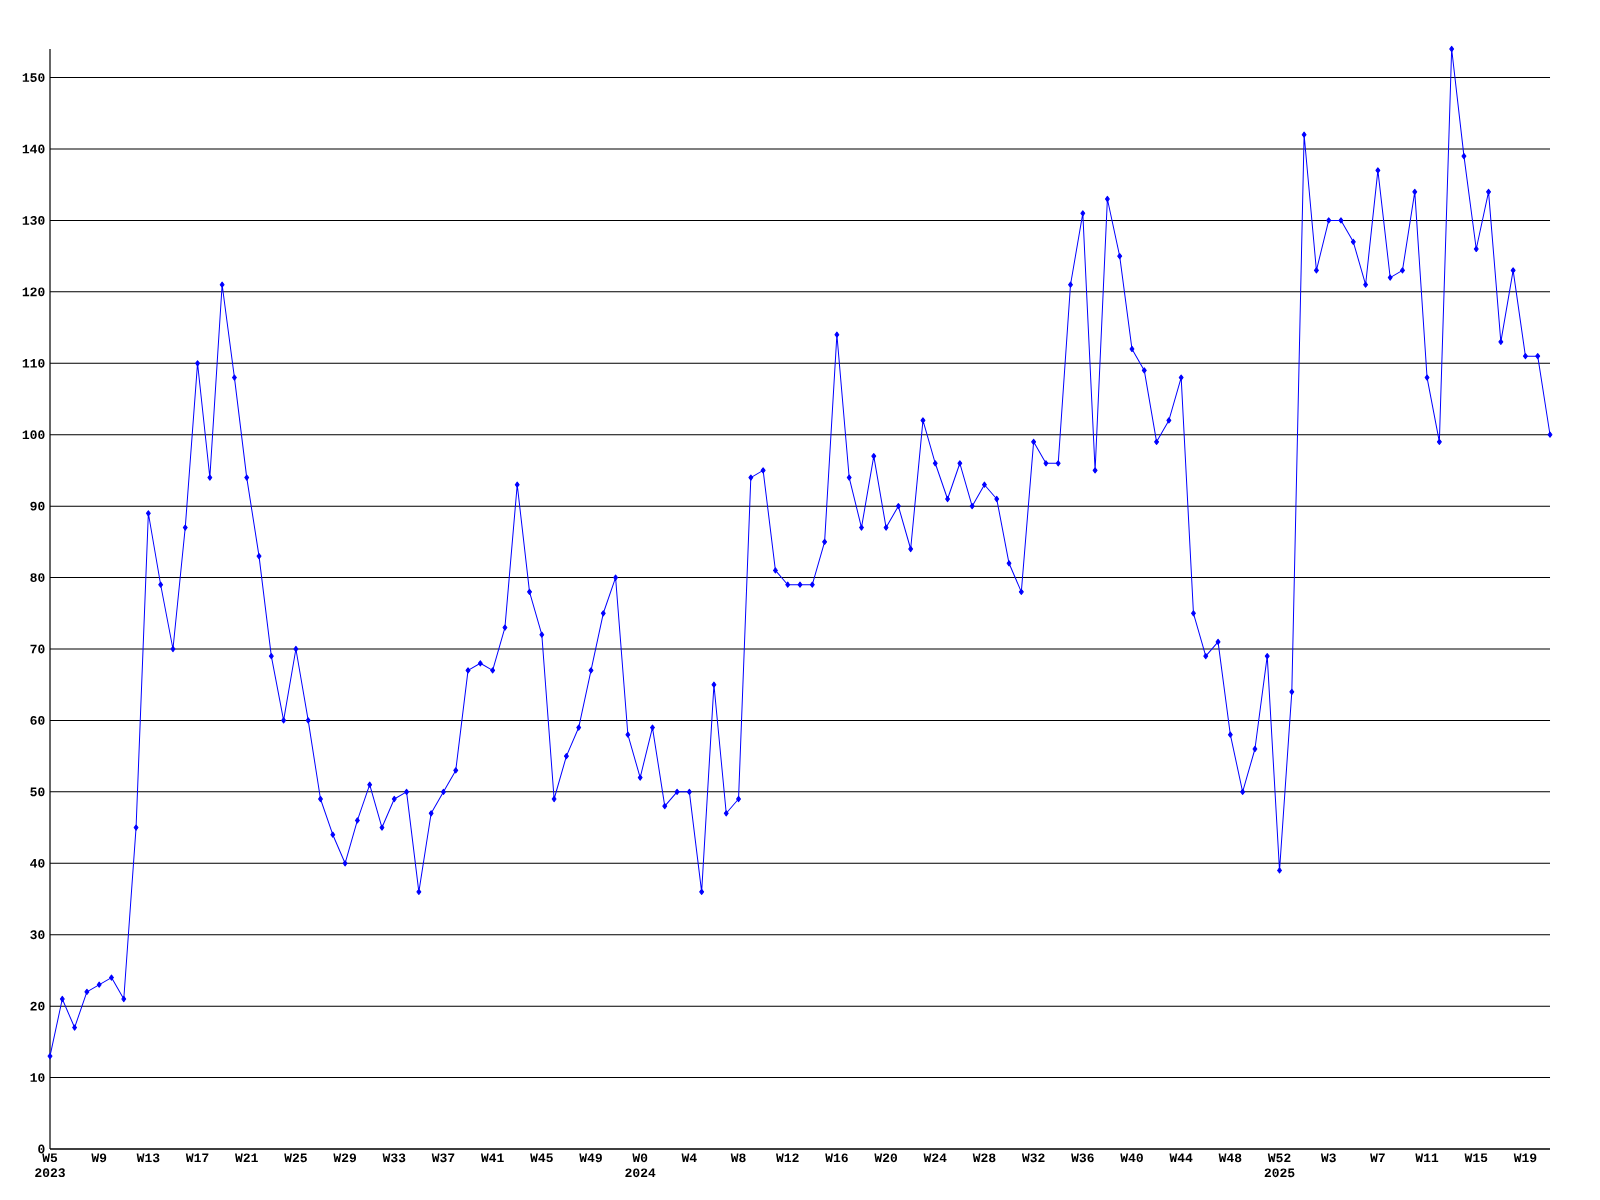  I want to click on x-tick-label: W8, so click(738, 1158).